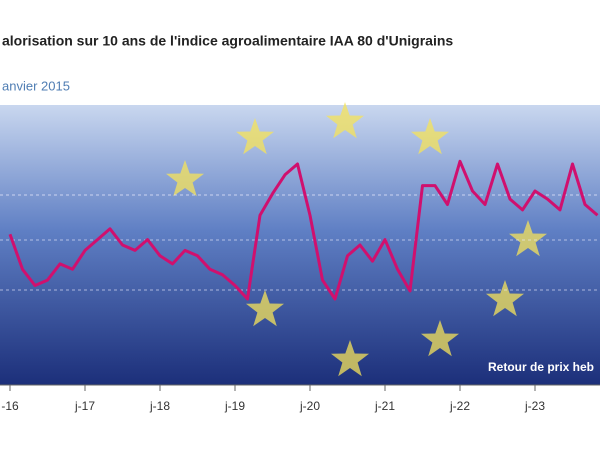  Describe the element at coordinates (309, 406) in the screenshot. I see `x-tick-label: j-20` at that location.